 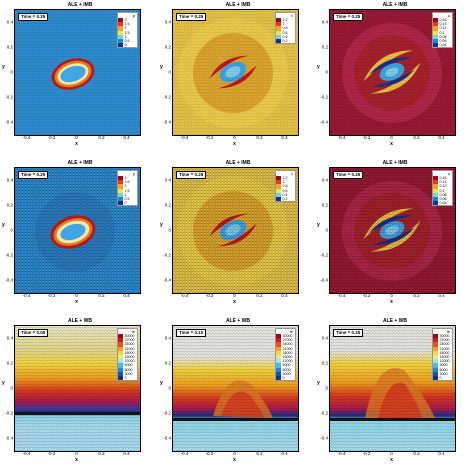 I want to click on legend-entry: 2.5, so click(x=127, y=24).